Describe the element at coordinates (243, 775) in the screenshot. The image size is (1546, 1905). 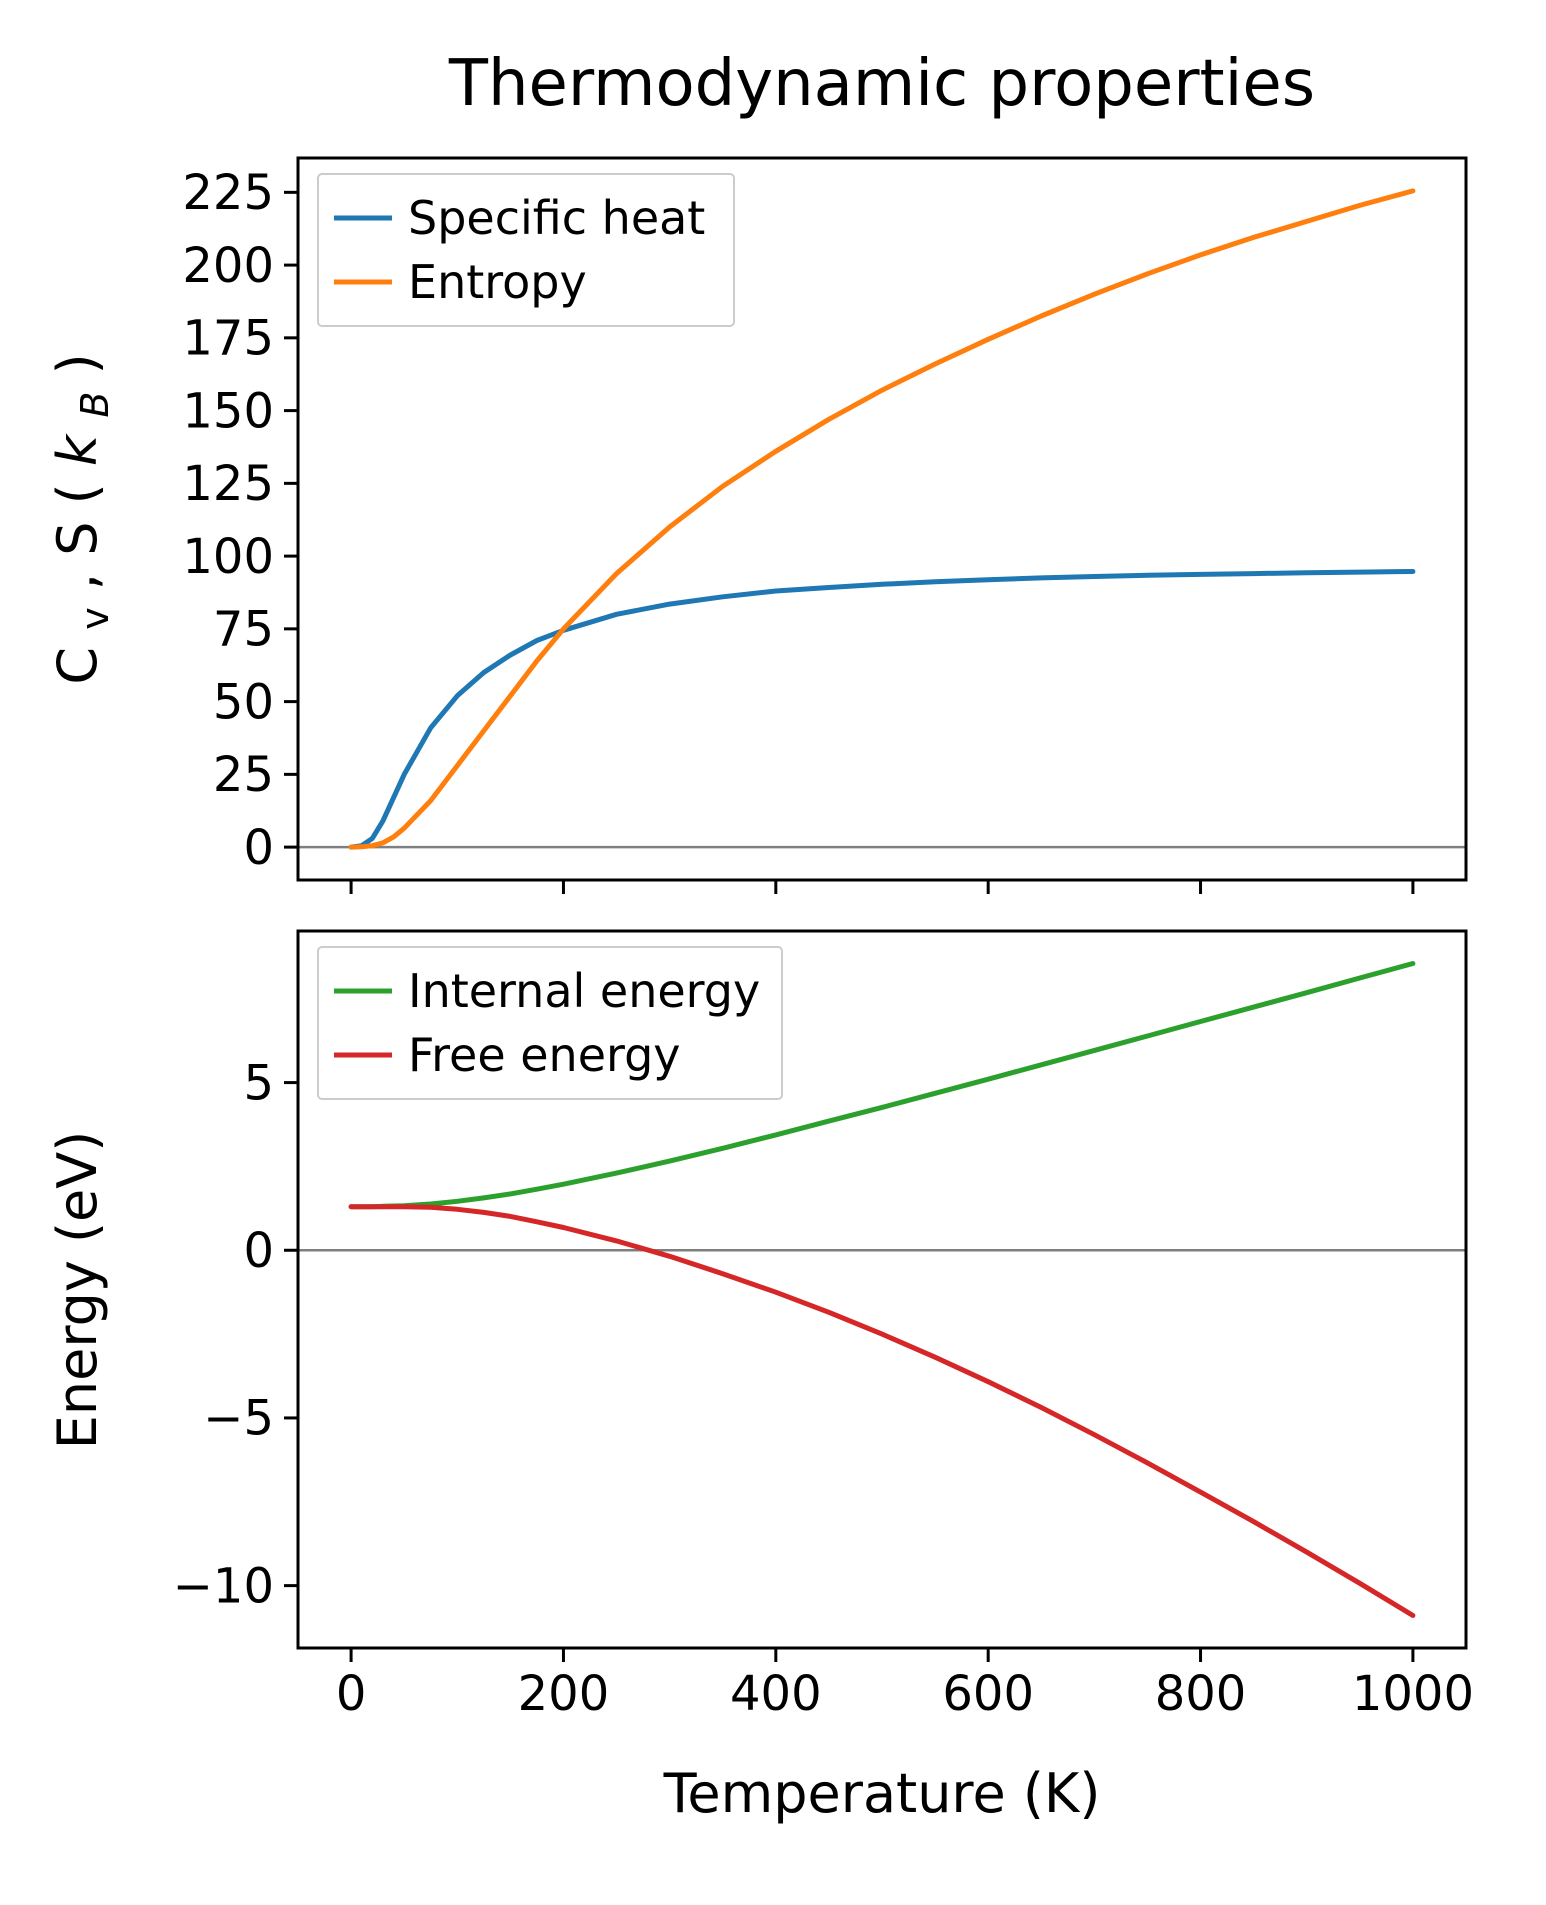
I see `y-tick-label: 25` at that location.